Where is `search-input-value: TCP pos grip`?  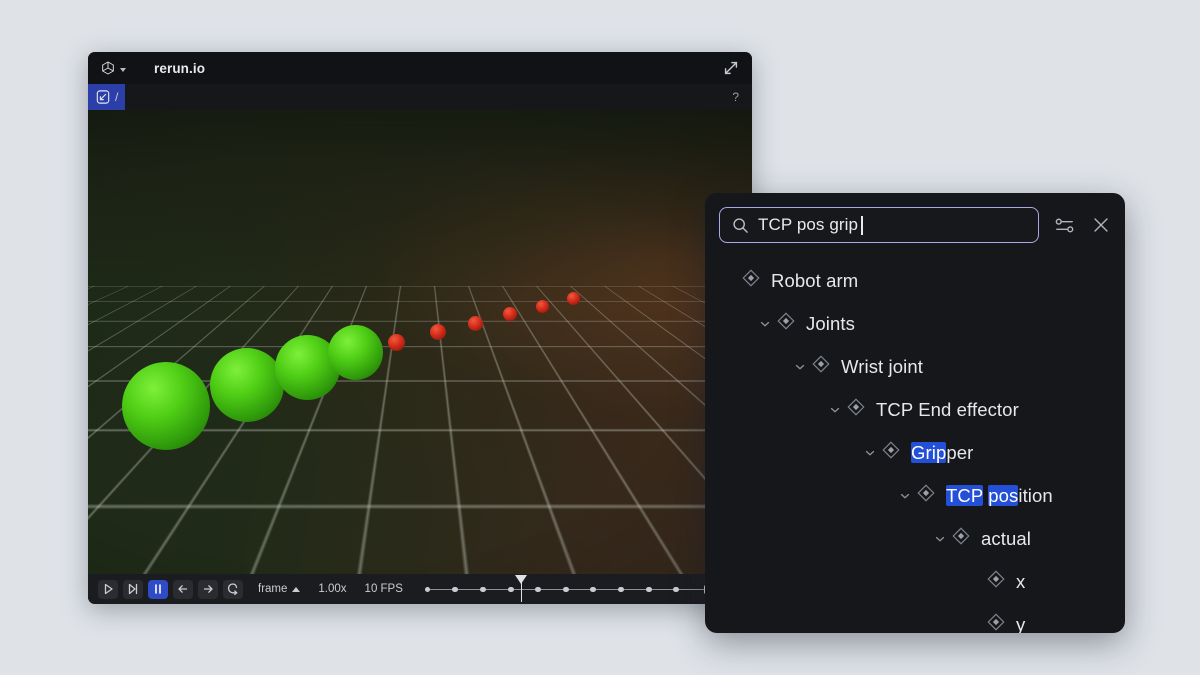 search-input-value: TCP pos grip is located at coordinates (810, 225).